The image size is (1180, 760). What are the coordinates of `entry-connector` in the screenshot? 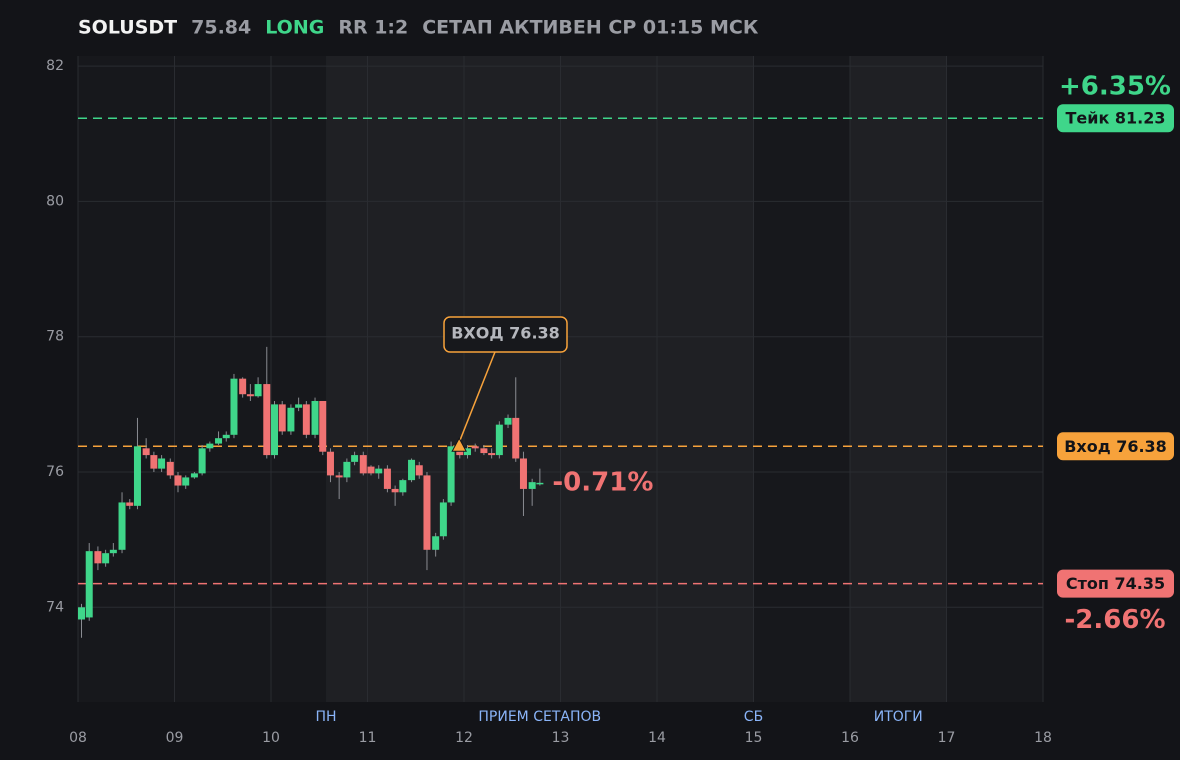 It's located at (477, 397).